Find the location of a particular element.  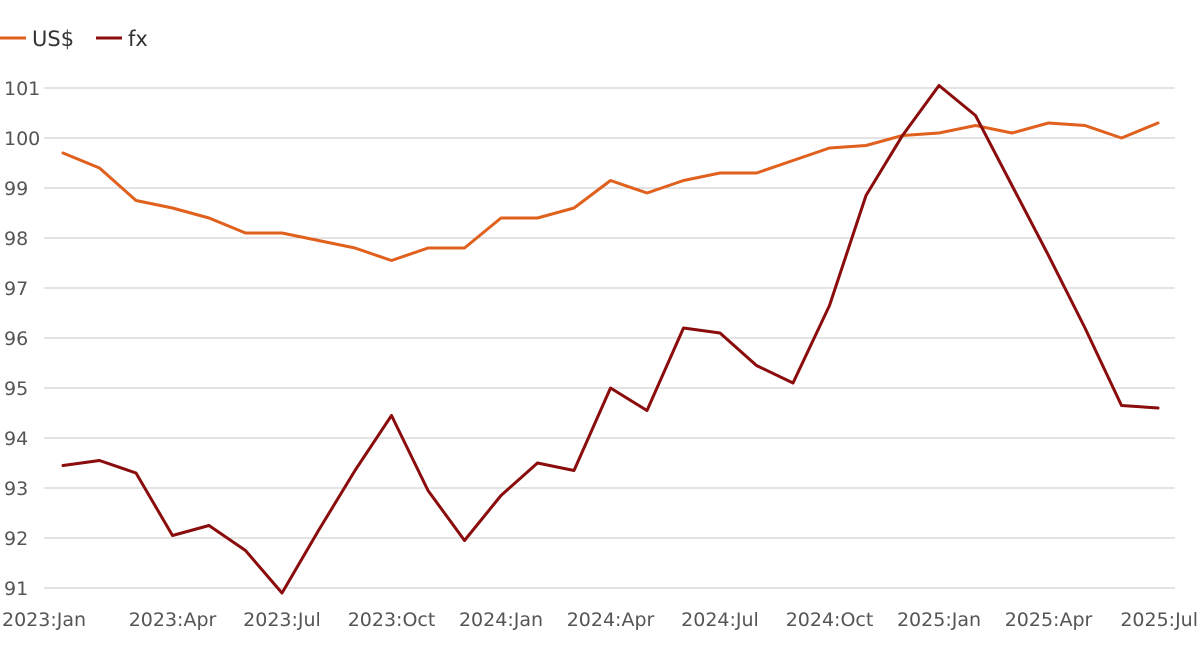

y-tick-label: 97 is located at coordinates (16, 289).